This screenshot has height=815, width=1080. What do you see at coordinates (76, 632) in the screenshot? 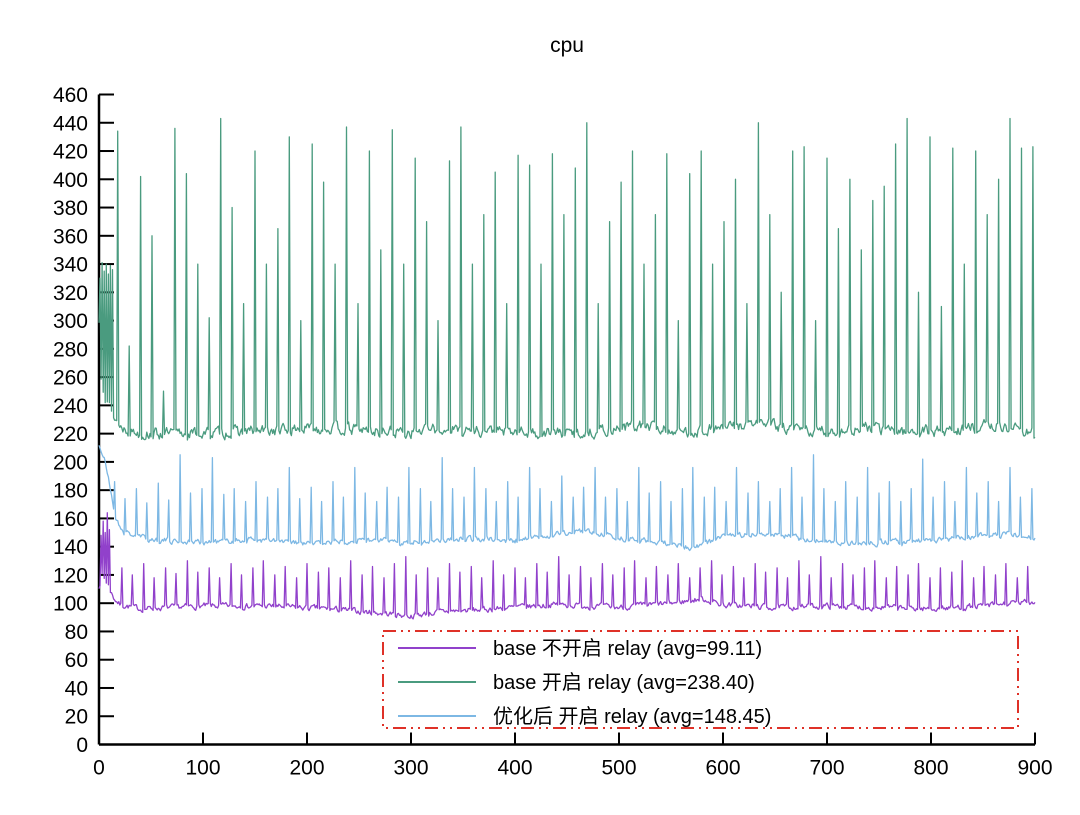
I see `y-tick-label: 80` at bounding box center [76, 632].